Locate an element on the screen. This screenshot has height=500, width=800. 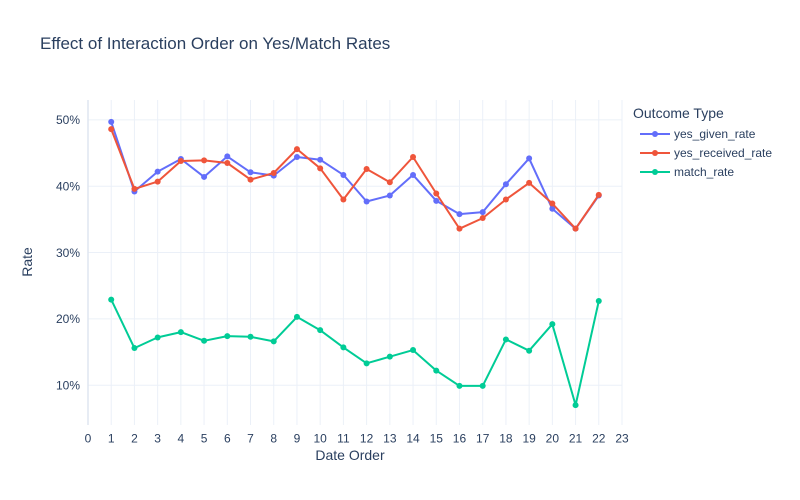
series-line-yes_given_rate is located at coordinates (355, 175).